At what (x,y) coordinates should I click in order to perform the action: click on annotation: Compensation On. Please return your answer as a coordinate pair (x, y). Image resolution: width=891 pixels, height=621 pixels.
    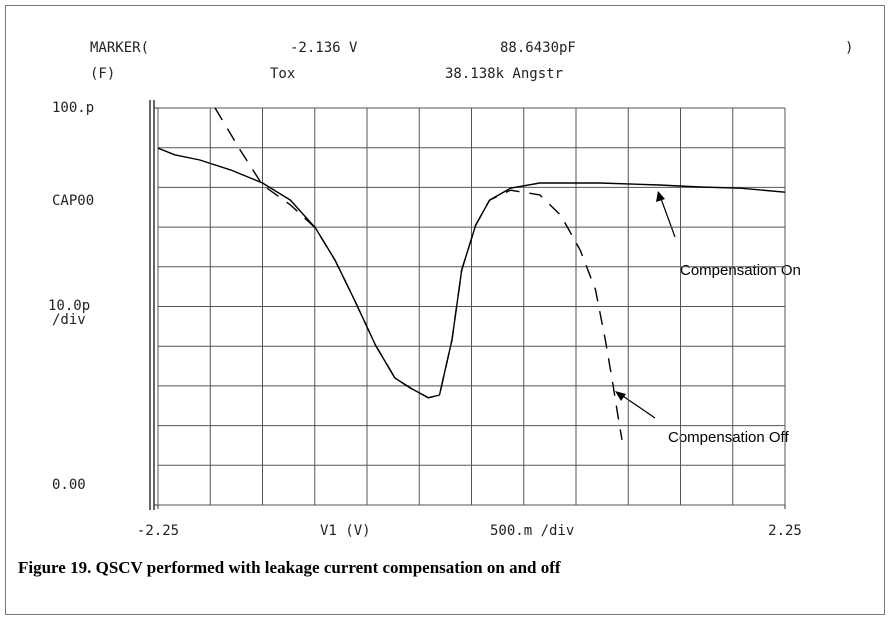
    Looking at the image, I should click on (740, 270).